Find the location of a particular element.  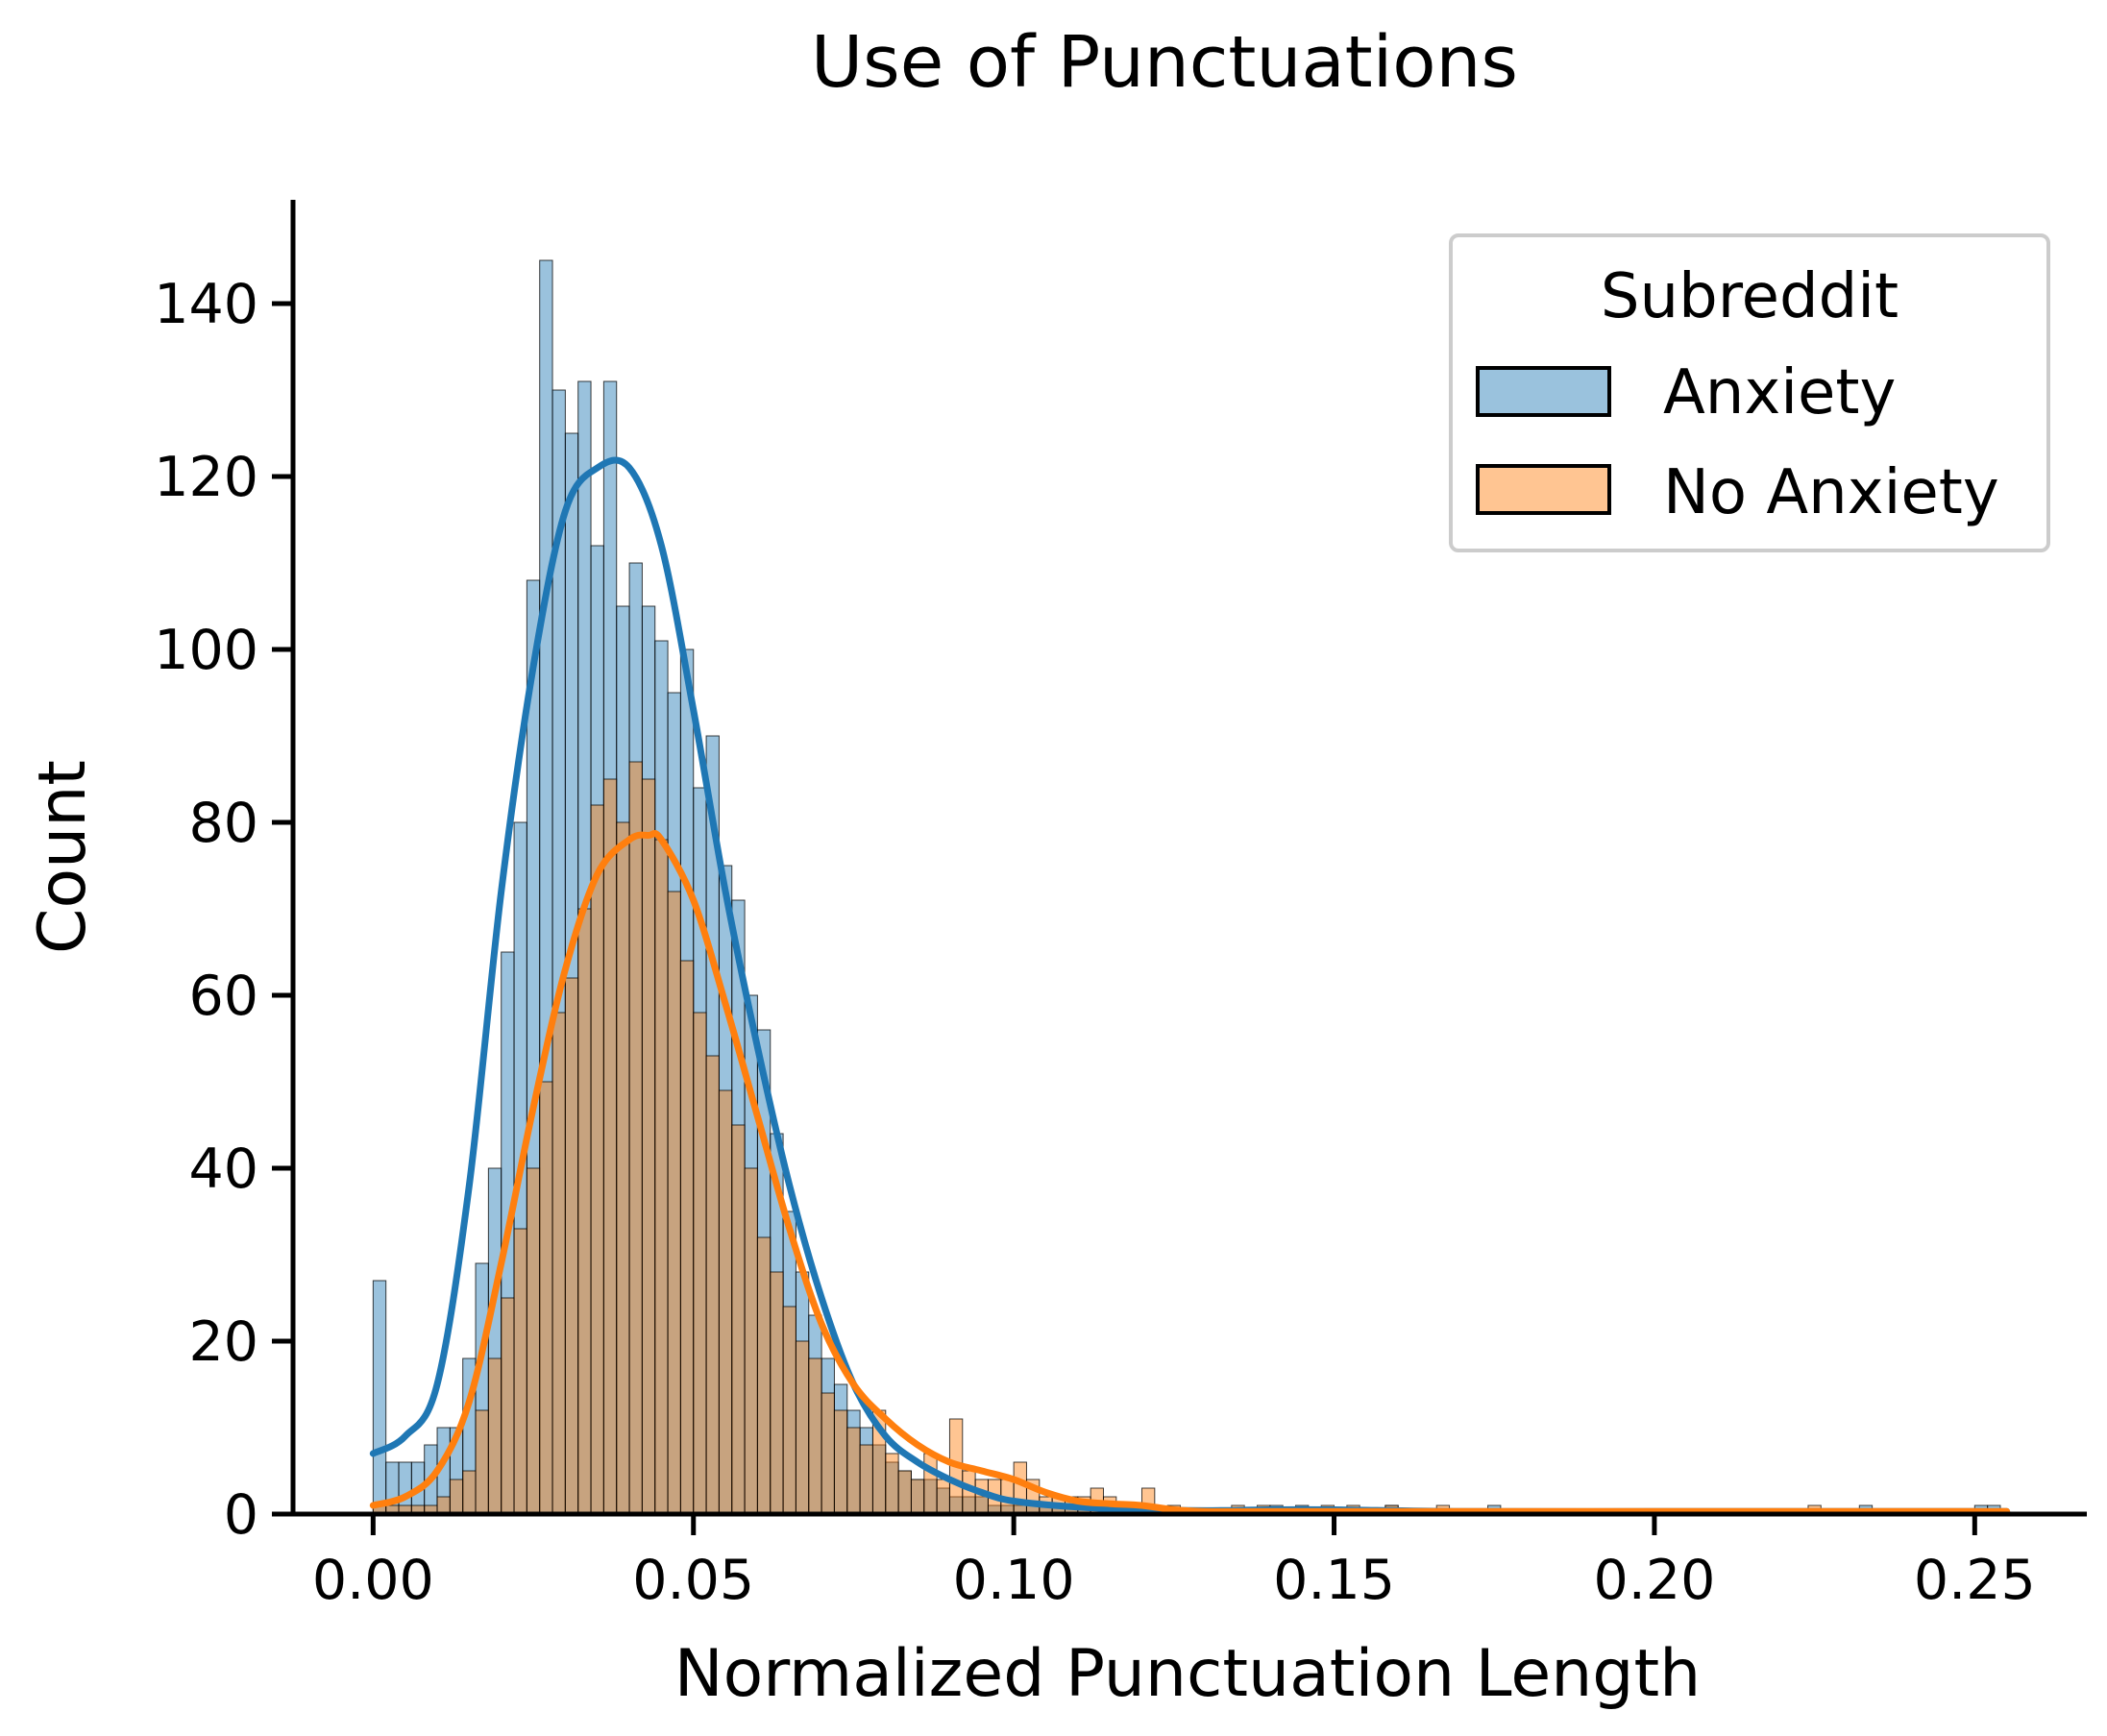

x-tick-label-2: 0.10 is located at coordinates (1014, 1580).